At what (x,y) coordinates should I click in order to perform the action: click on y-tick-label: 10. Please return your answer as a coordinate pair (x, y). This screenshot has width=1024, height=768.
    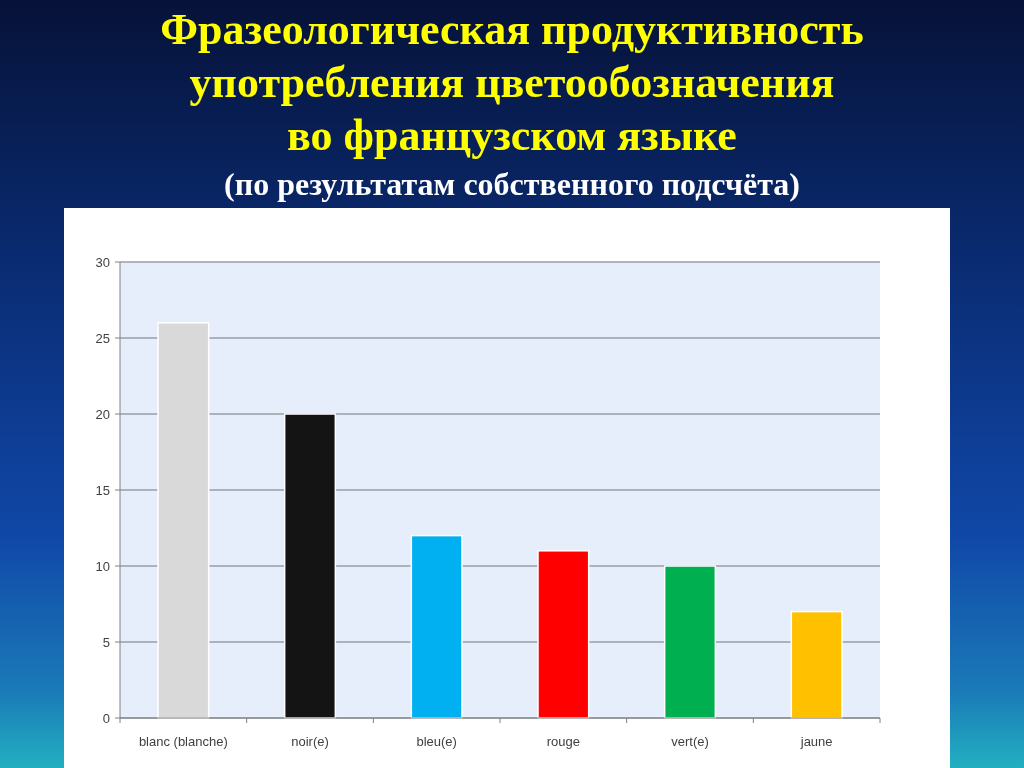
    Looking at the image, I should click on (102, 566).